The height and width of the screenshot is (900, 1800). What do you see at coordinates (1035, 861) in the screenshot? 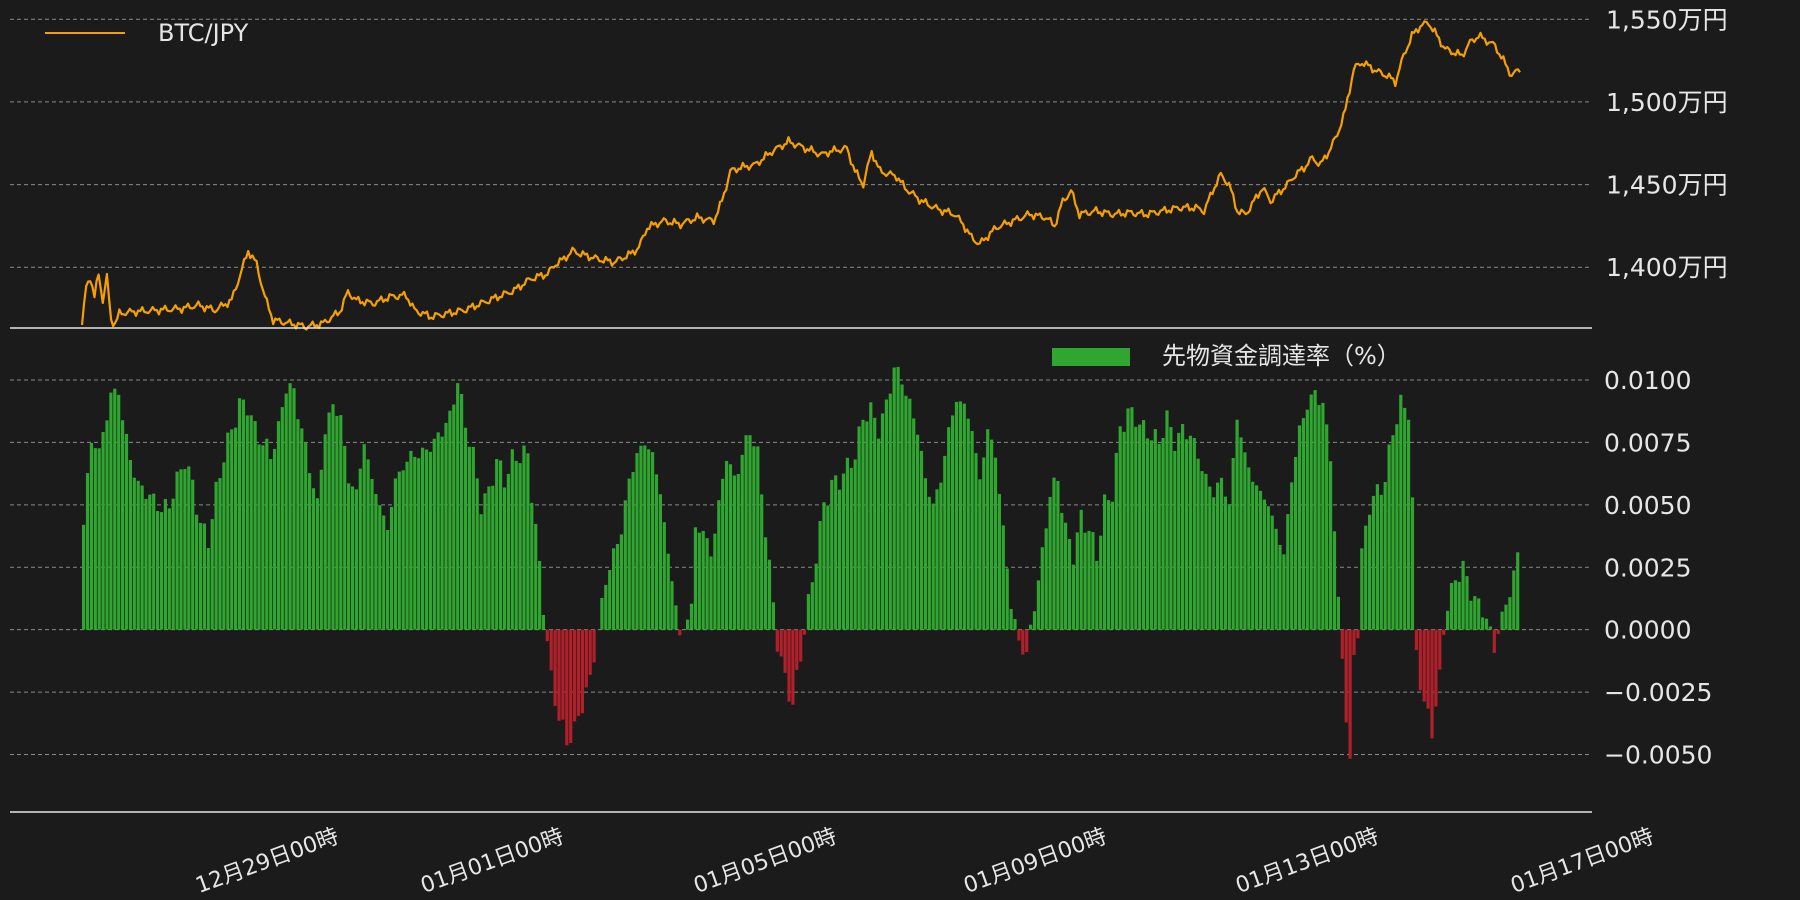
I see `x-tick-label: 01月09日00時` at bounding box center [1035, 861].